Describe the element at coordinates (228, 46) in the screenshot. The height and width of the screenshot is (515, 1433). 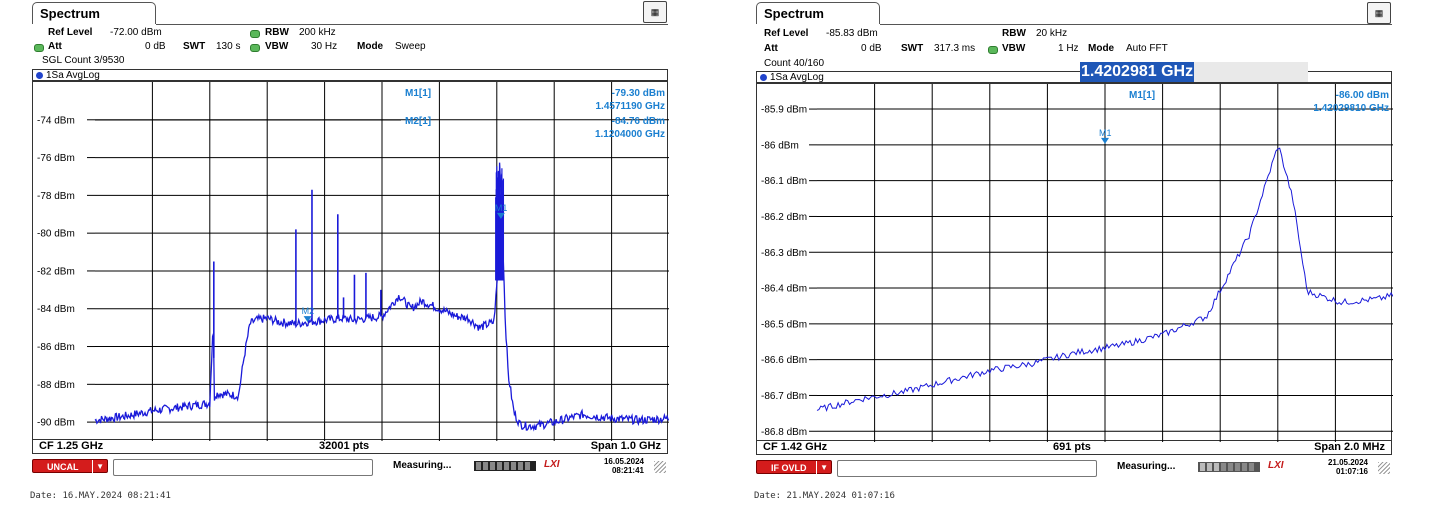
I see `left-swt-value: 130 s` at that location.